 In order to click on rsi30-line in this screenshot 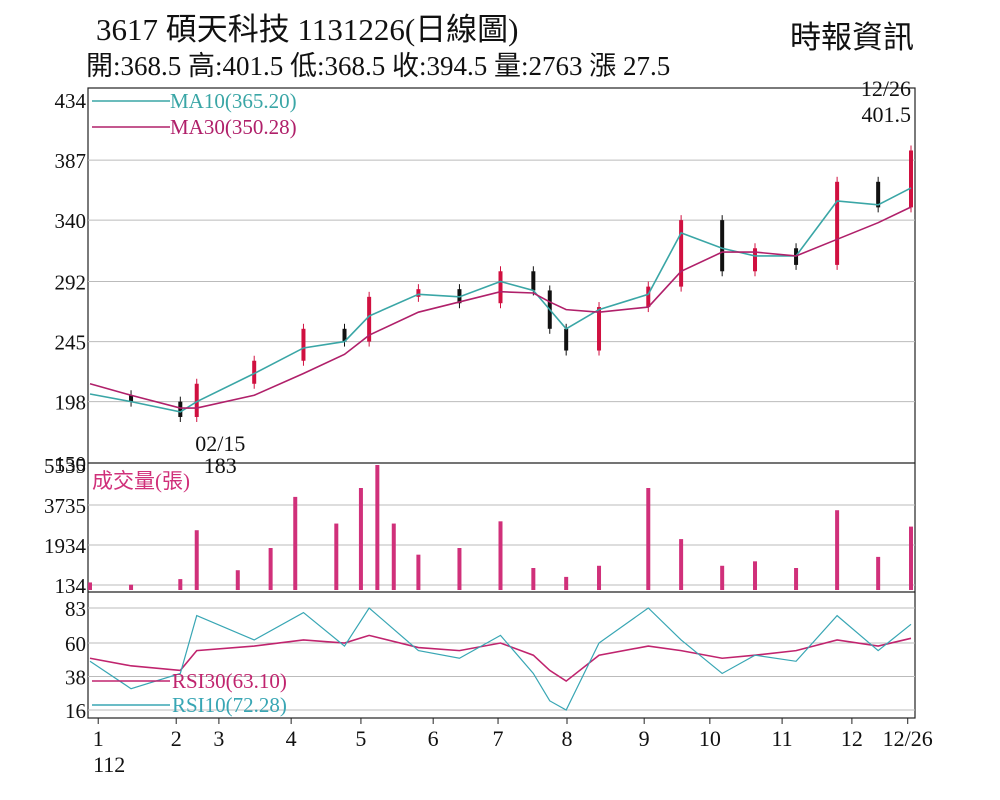, I will do `click(500, 658)`.